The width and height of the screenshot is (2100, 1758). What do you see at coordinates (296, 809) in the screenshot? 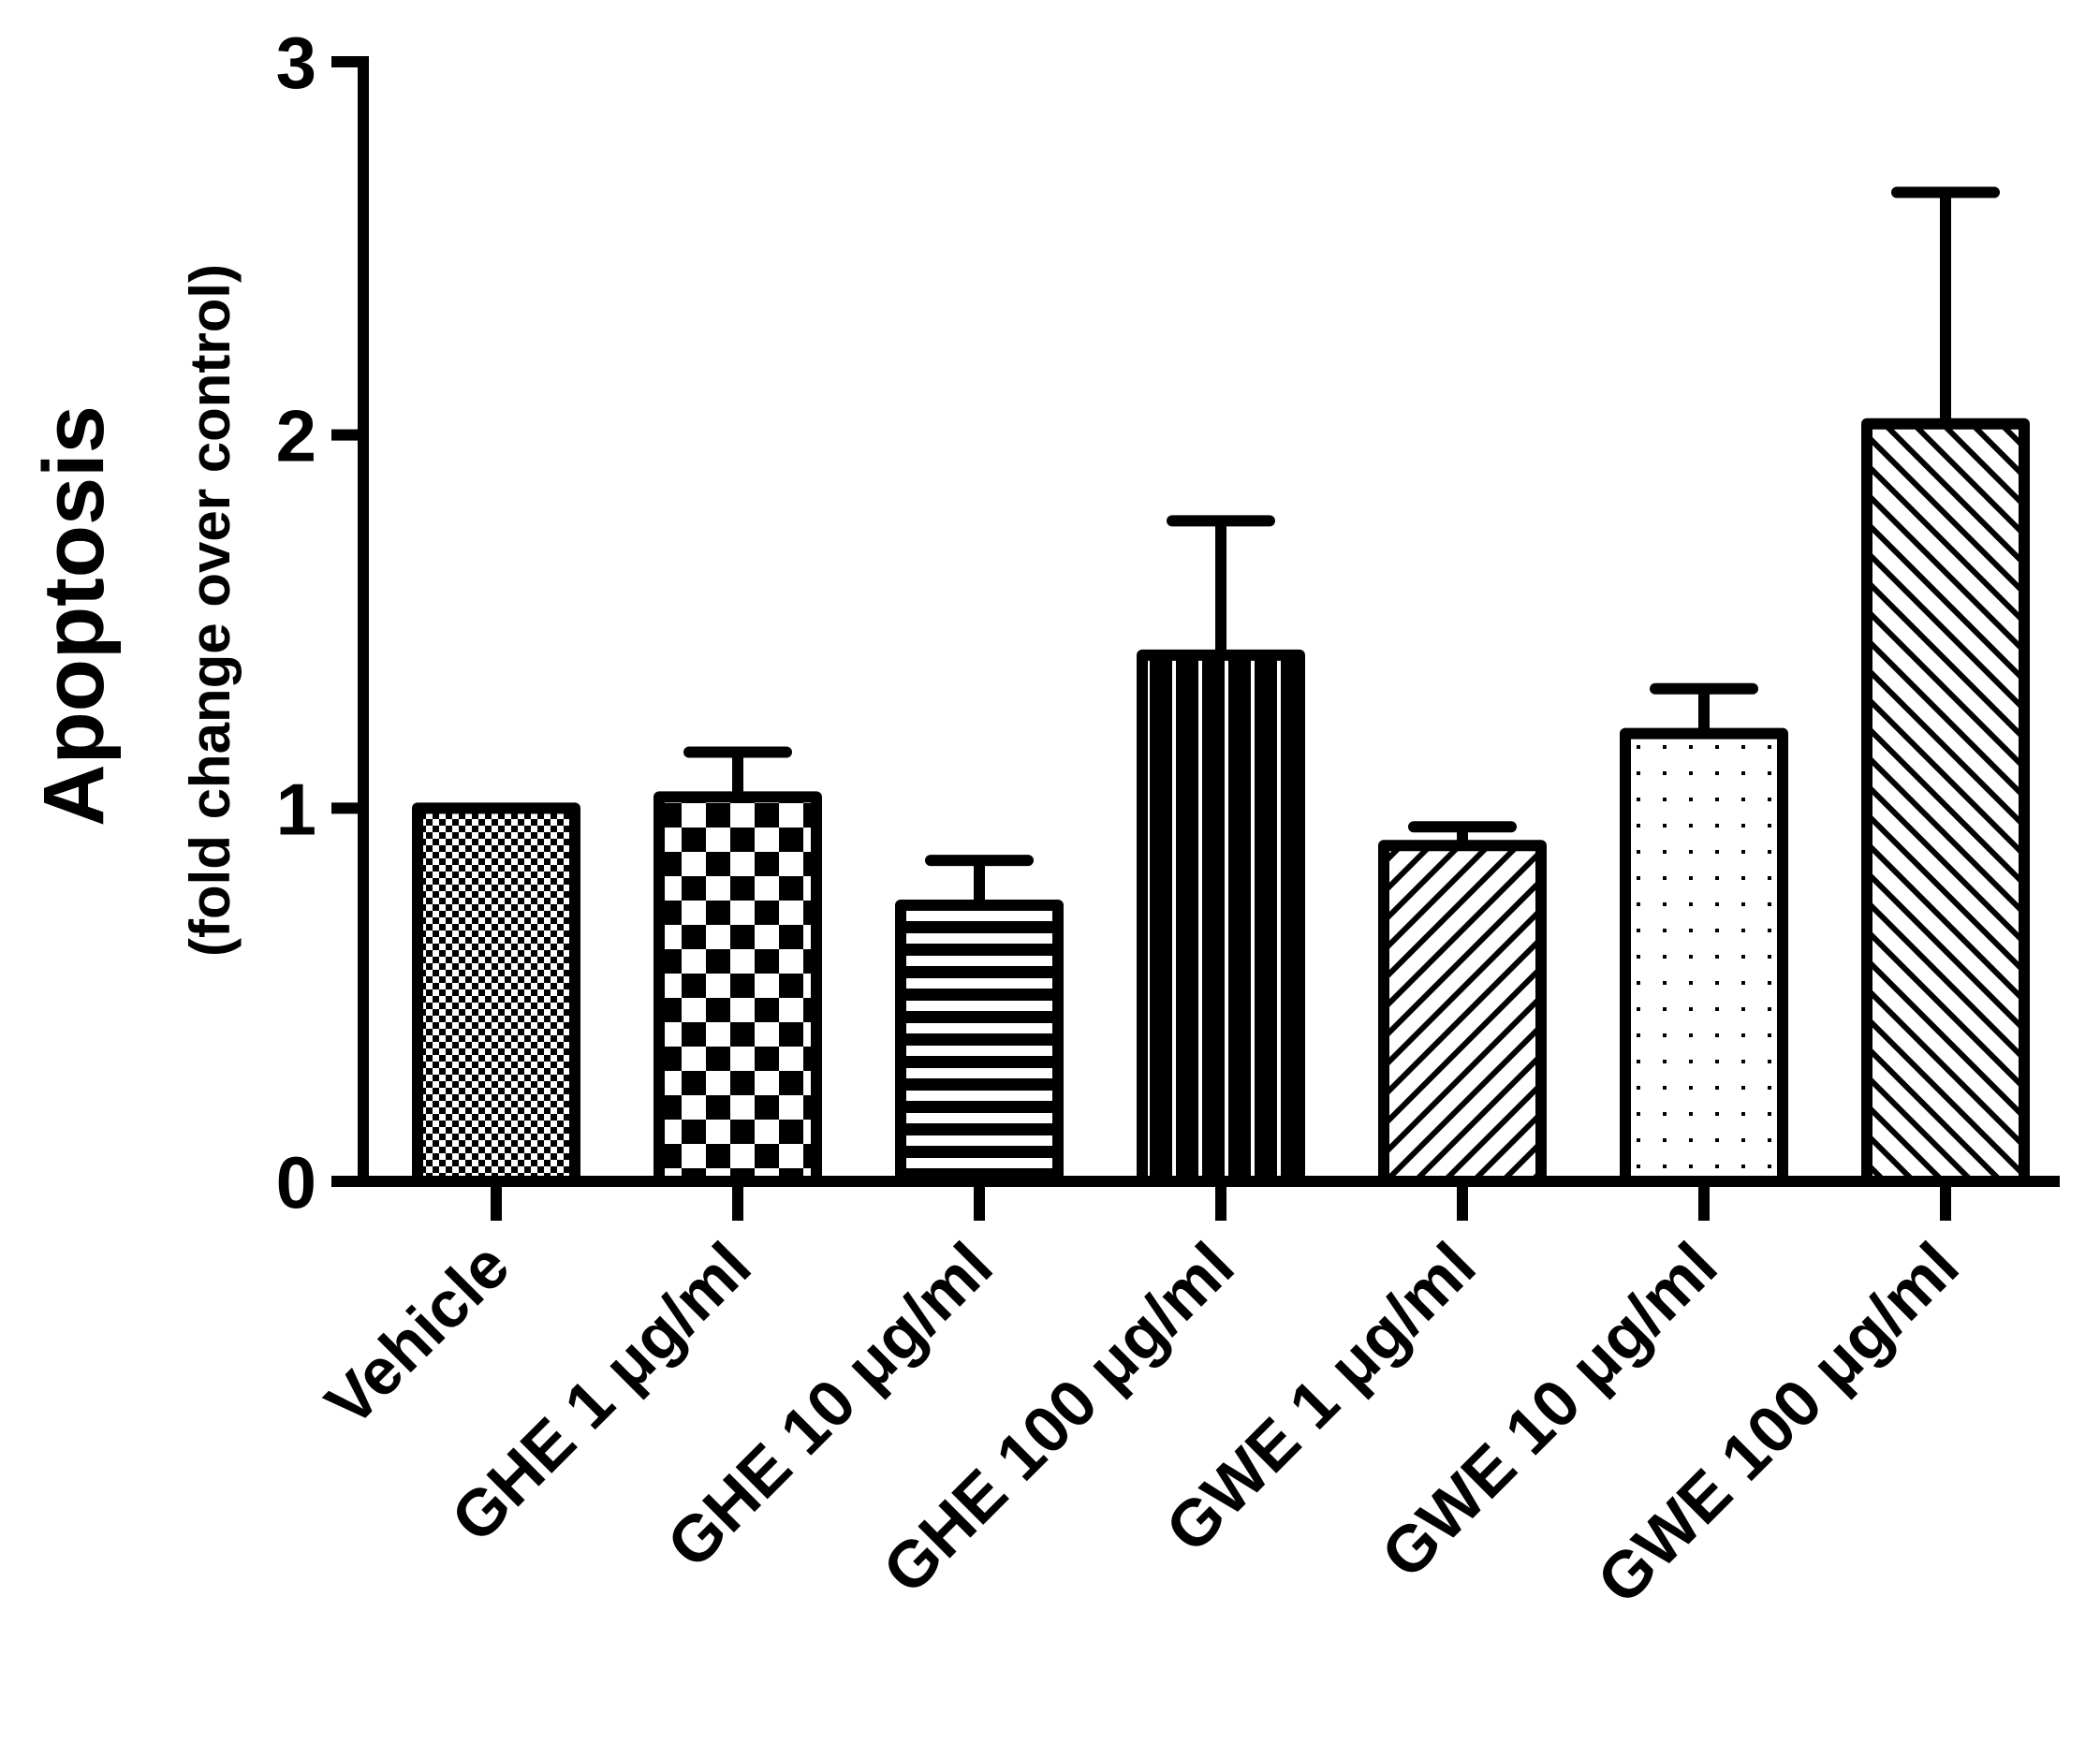
I see `y-tick-label: 1` at bounding box center [296, 809].